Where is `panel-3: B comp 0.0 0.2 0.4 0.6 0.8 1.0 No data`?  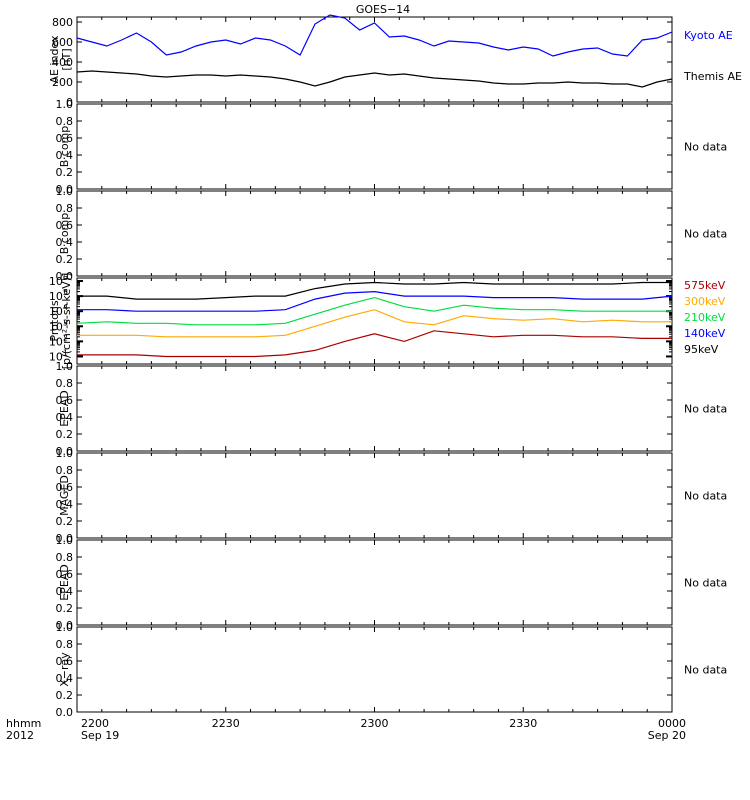 panel-3: B comp 0.0 0.2 0.4 0.6 0.8 1.0 No data is located at coordinates (392, 234).